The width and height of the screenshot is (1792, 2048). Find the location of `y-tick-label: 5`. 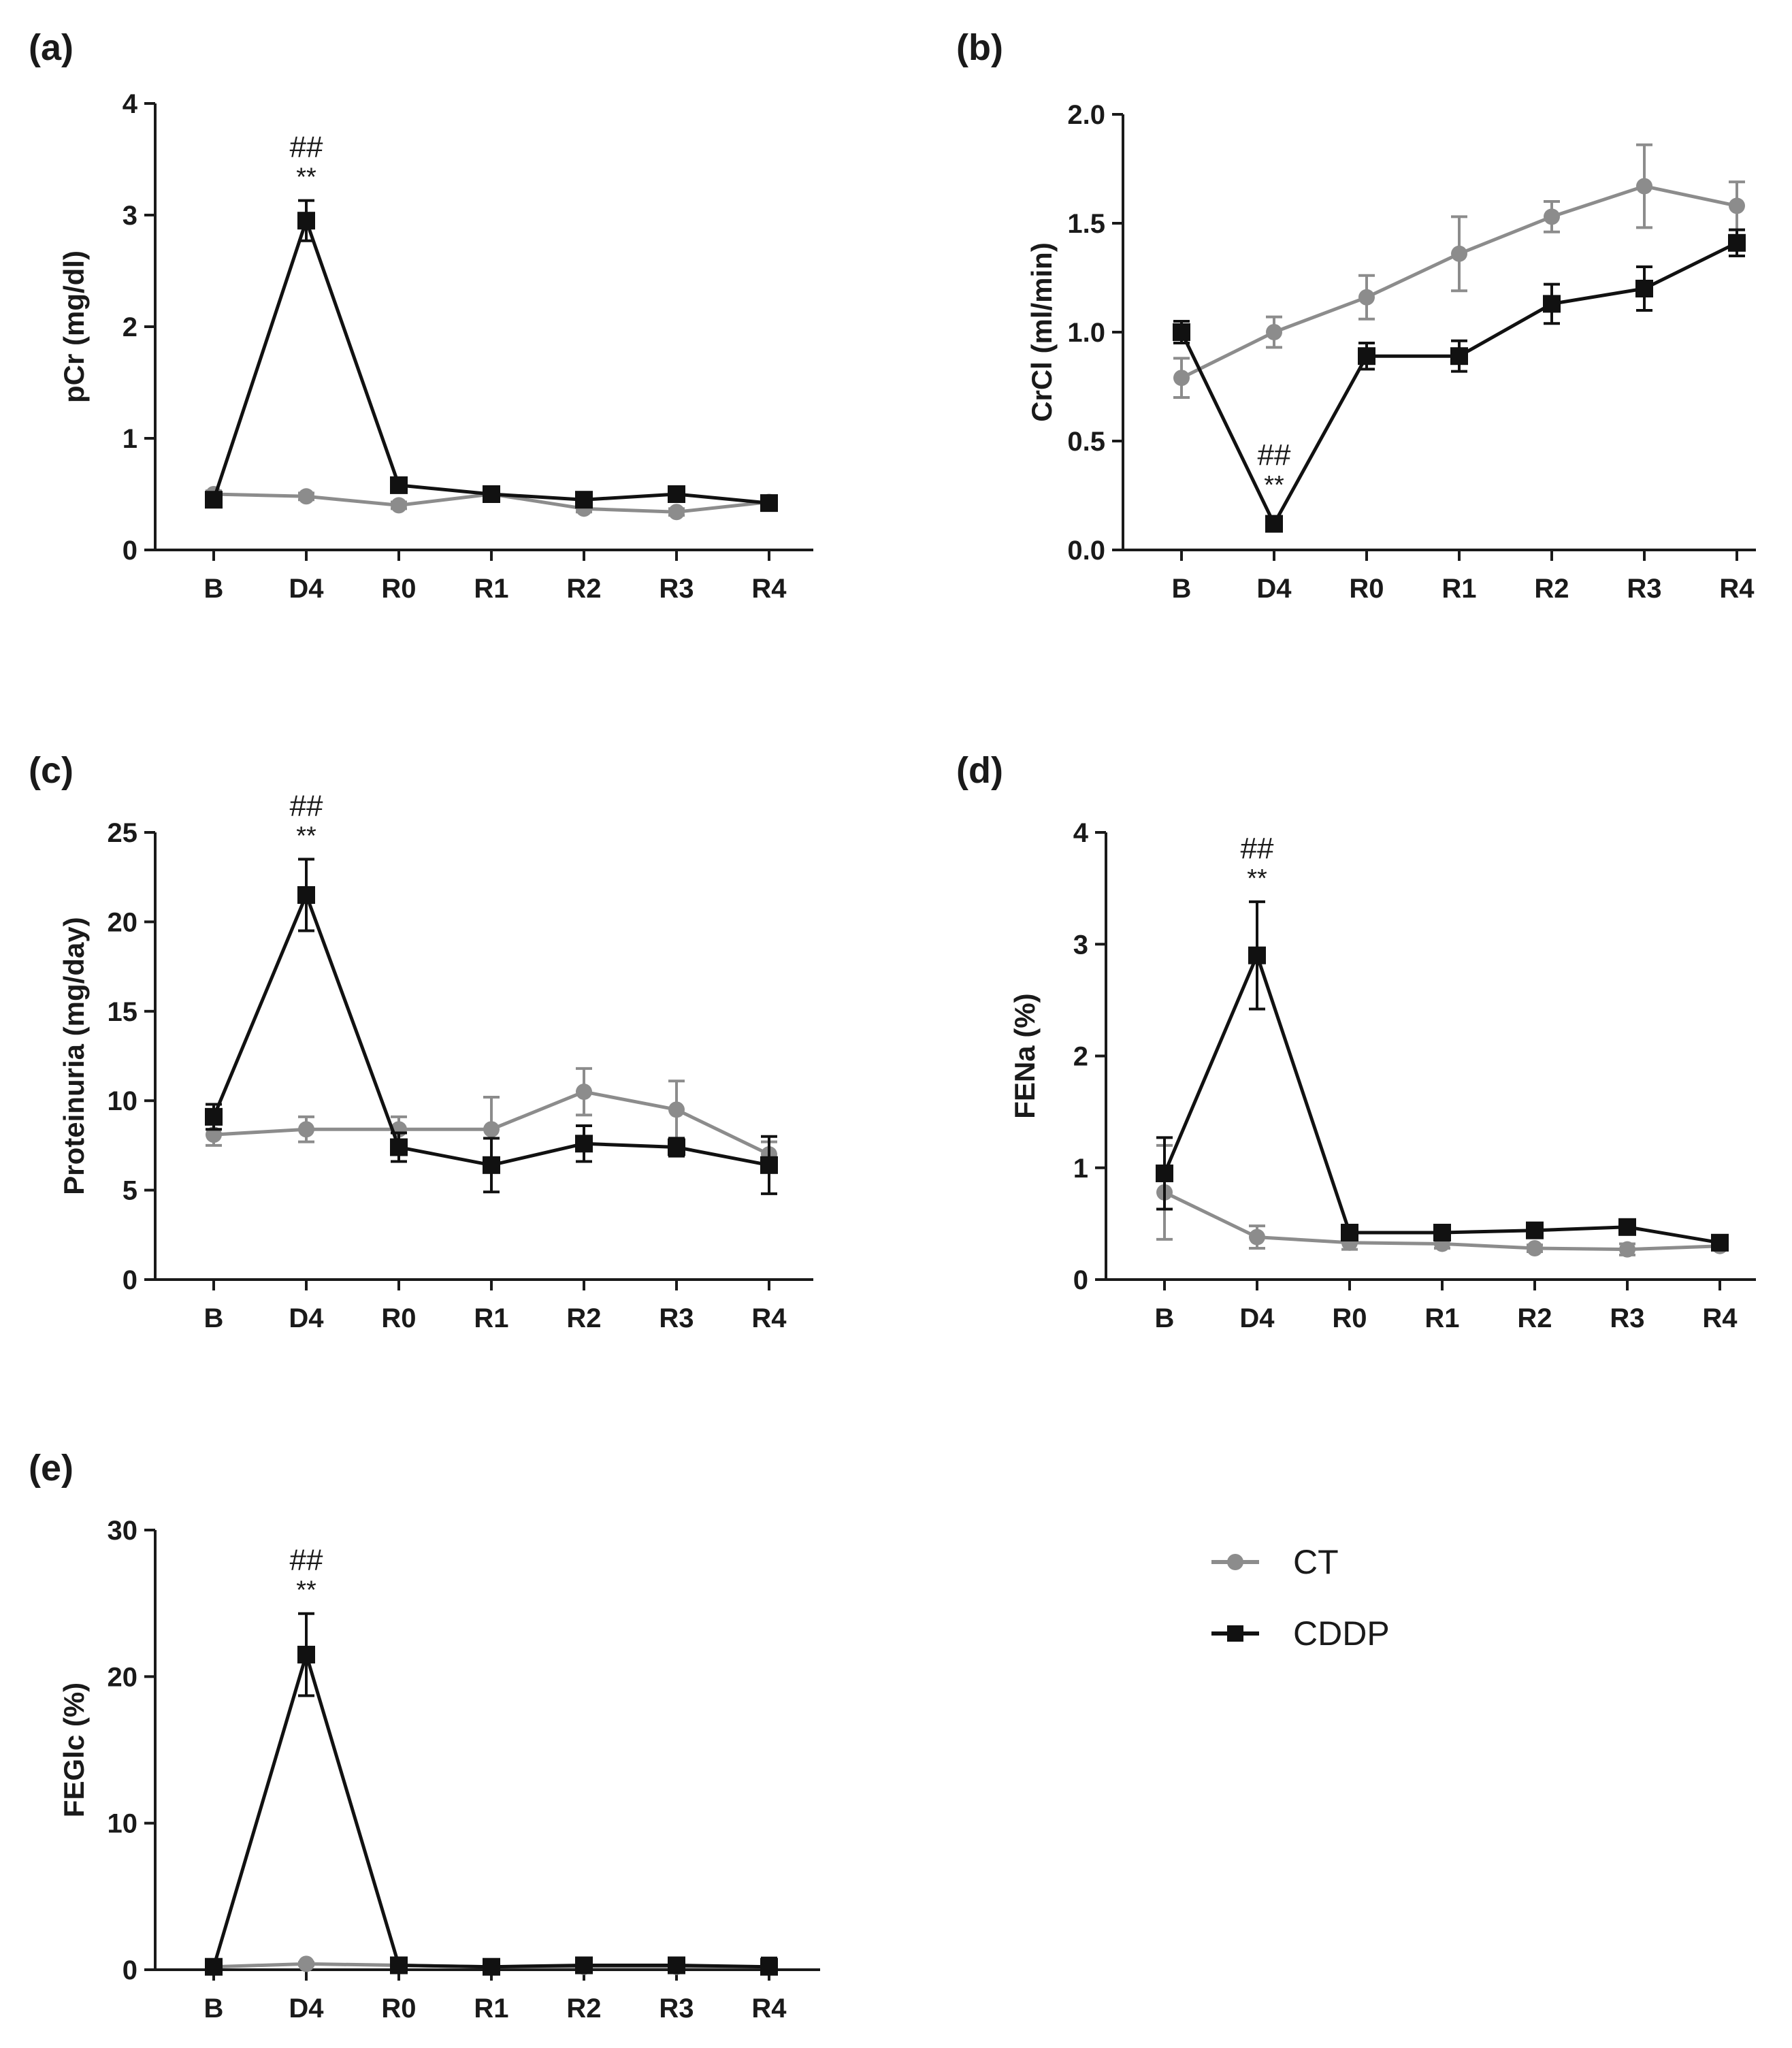

y-tick-label: 5 is located at coordinates (130, 1191).